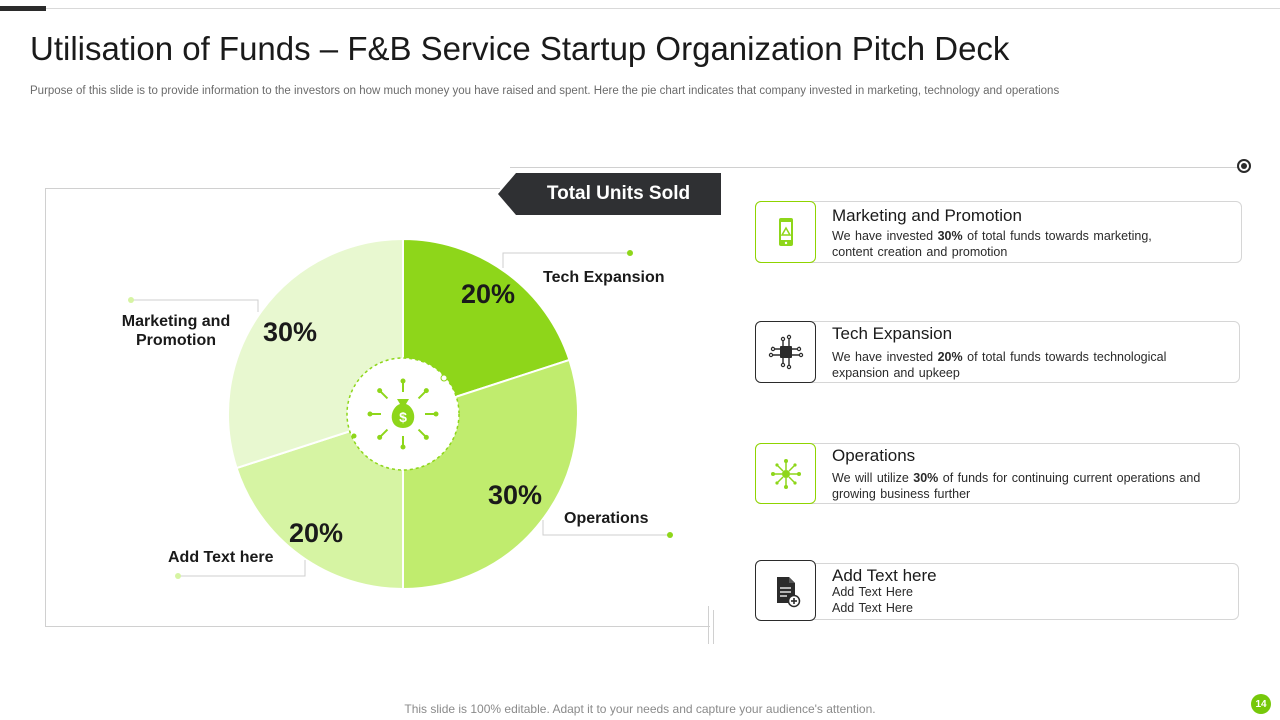 Image resolution: width=1280 pixels, height=720 pixels. I want to click on frame-top-line, so click(272, 188).